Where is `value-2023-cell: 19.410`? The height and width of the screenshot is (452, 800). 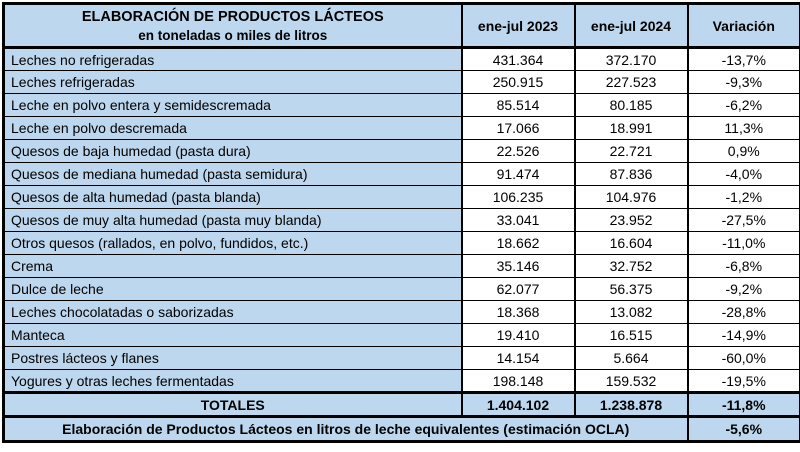 value-2023-cell: 19.410 is located at coordinates (517, 335).